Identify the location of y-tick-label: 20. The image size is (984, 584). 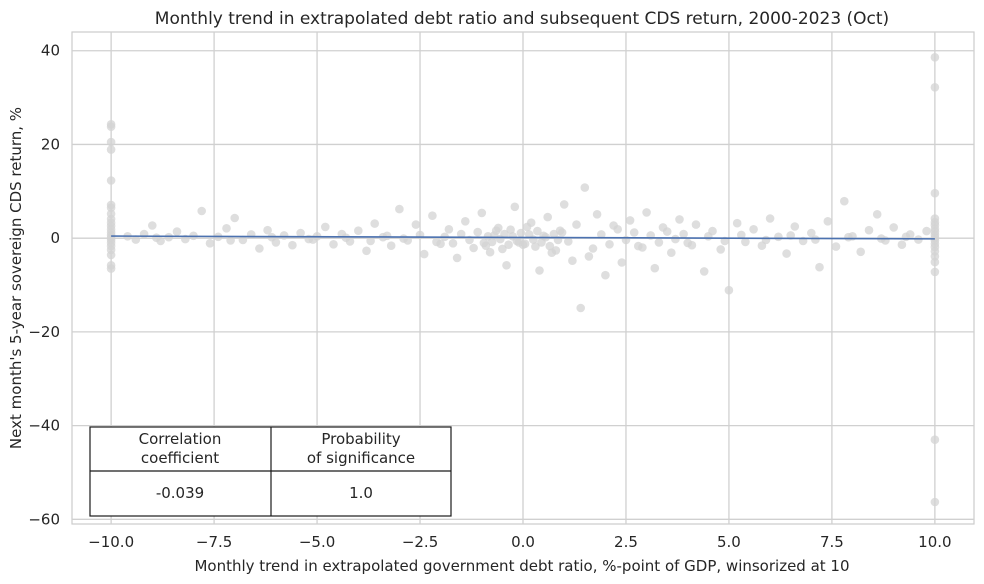
(50, 144).